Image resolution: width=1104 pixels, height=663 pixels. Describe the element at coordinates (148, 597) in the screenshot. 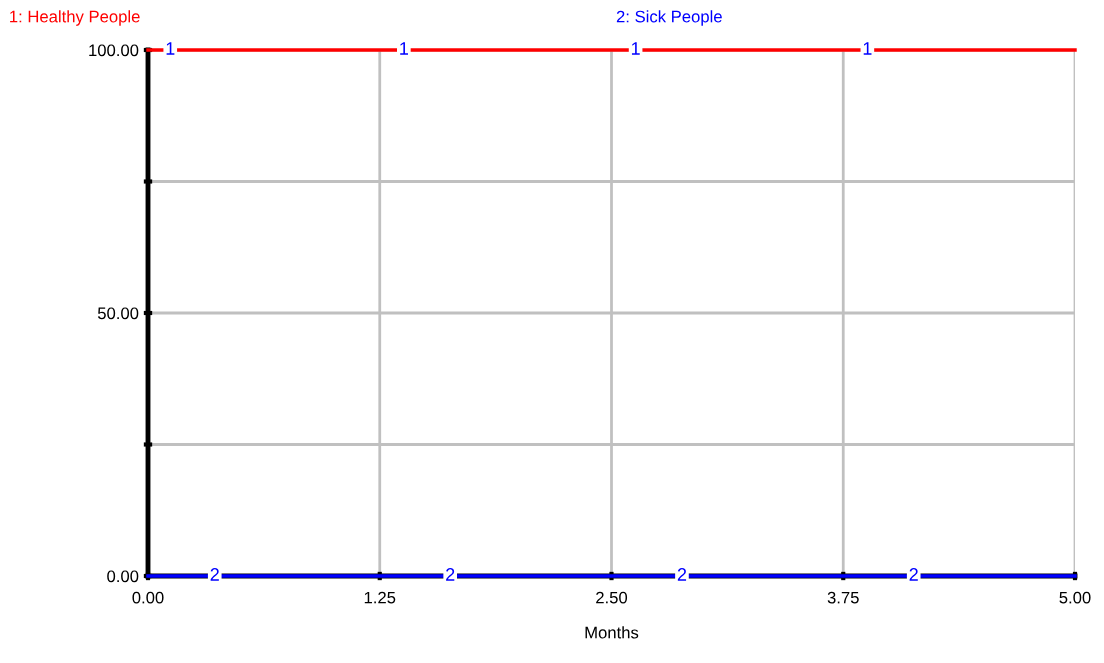

I see `x-tick-label: 0.00` at that location.